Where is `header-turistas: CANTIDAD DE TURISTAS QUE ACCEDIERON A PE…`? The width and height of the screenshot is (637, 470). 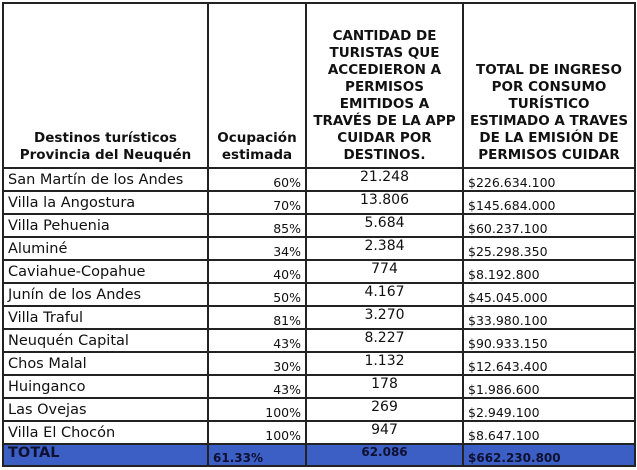
header-turistas: CANTIDAD DE TURISTAS QUE ACCEDIERON A PE… is located at coordinates (384, 85).